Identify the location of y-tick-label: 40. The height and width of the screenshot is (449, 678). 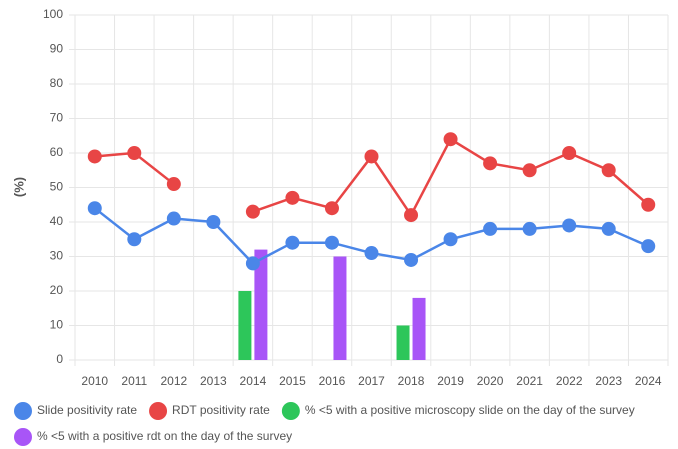
(57, 221).